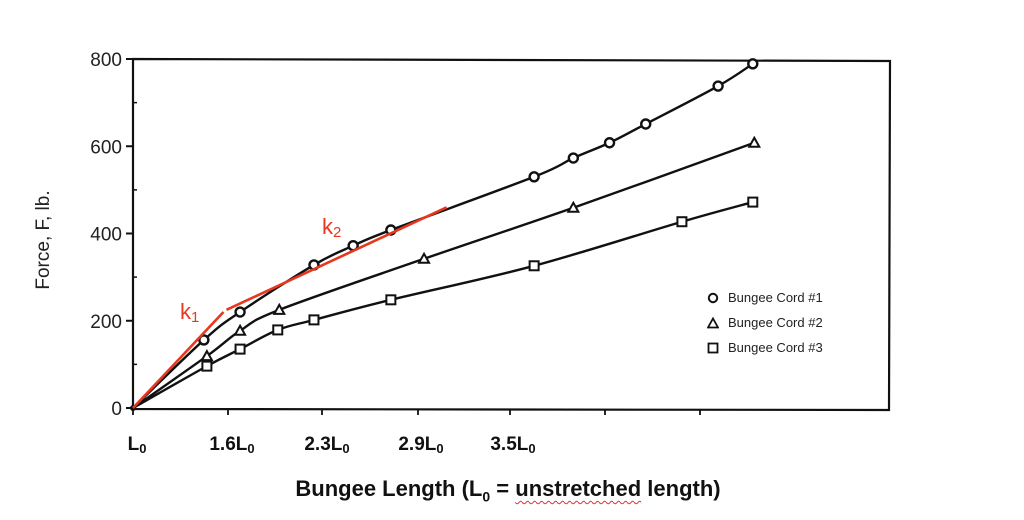 Image resolution: width=1024 pixels, height=520 pixels. What do you see at coordinates (713, 348) in the screenshot?
I see `square-marker-icon` at bounding box center [713, 348].